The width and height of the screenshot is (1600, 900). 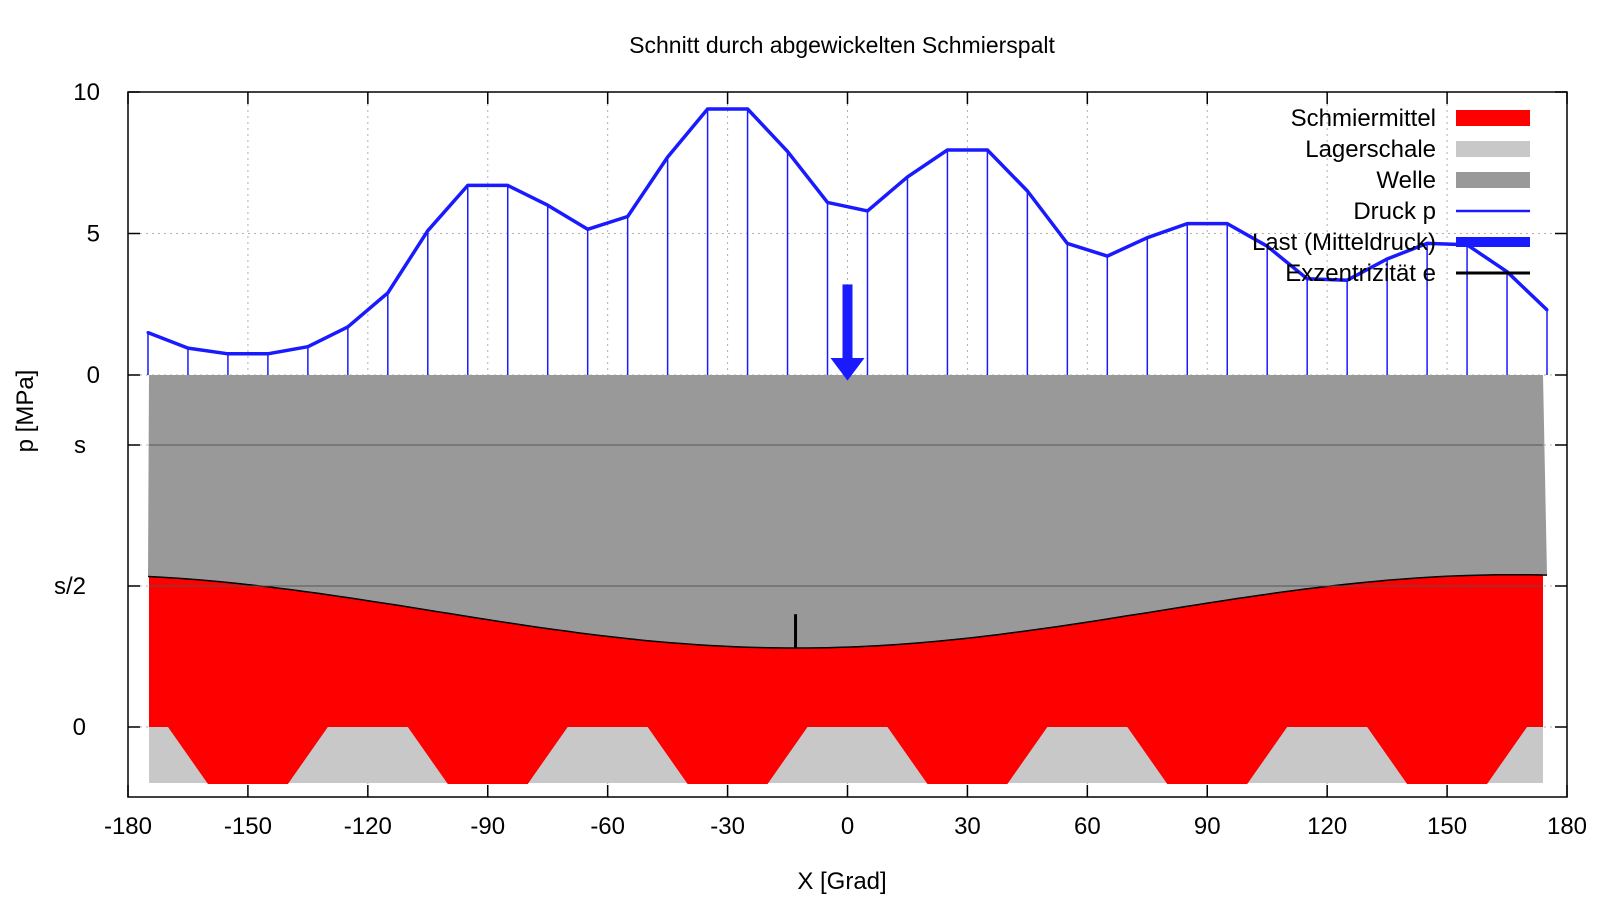 What do you see at coordinates (727, 826) in the screenshot?
I see `x-tick-label: -30` at bounding box center [727, 826].